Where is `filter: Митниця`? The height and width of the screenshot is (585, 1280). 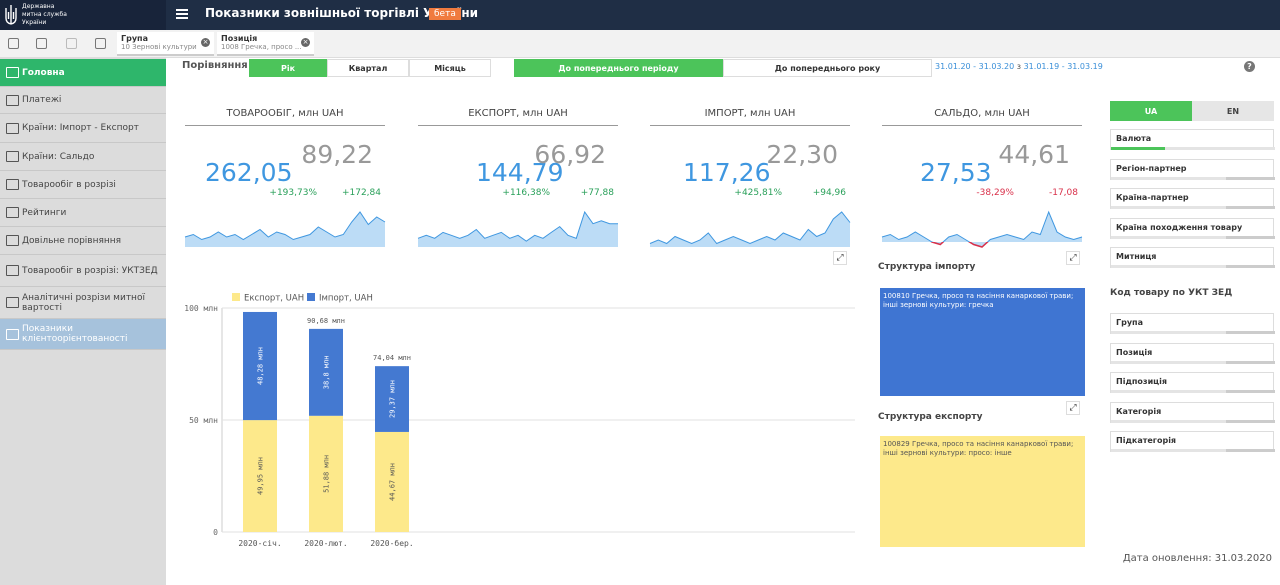 filter: Митниця is located at coordinates (1192, 257).